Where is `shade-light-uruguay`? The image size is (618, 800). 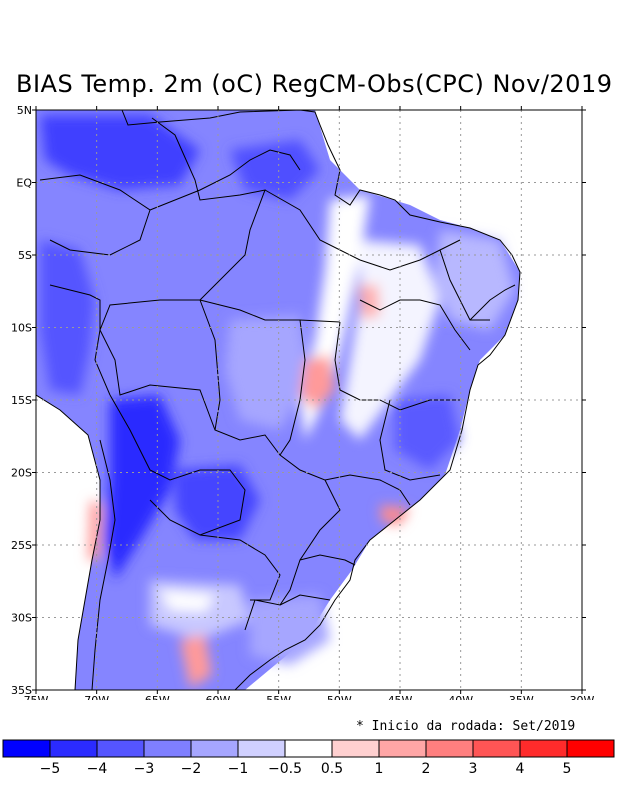 shade-light-uruguay is located at coordinates (290, 630).